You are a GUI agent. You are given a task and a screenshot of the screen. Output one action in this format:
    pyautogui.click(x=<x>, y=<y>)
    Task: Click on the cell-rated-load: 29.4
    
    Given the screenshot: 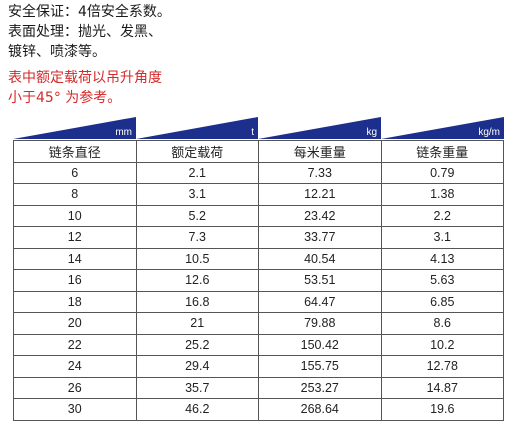 What is the action you would take?
    pyautogui.click(x=197, y=366)
    